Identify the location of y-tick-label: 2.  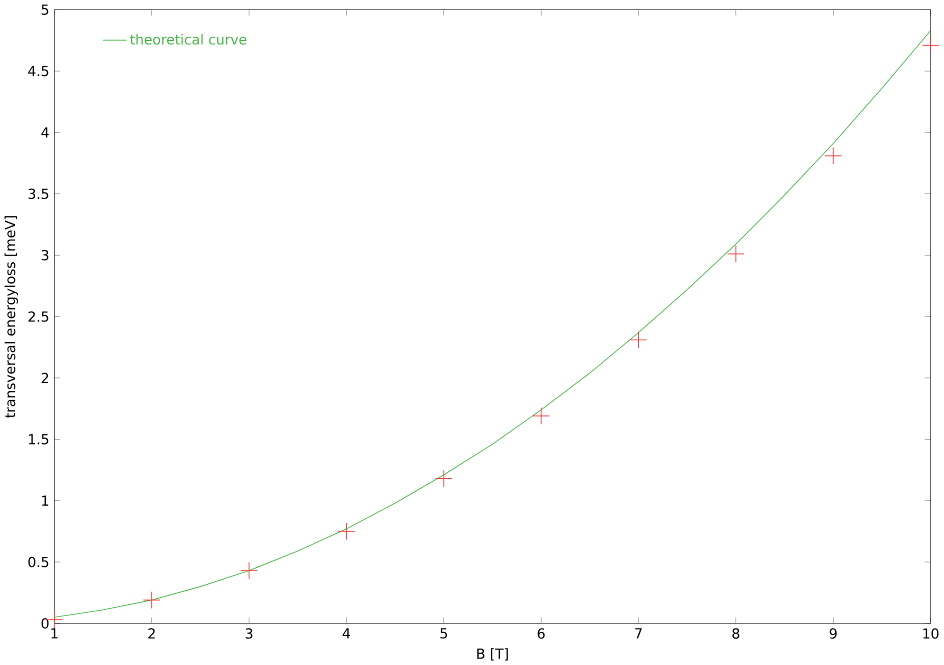
(45, 377).